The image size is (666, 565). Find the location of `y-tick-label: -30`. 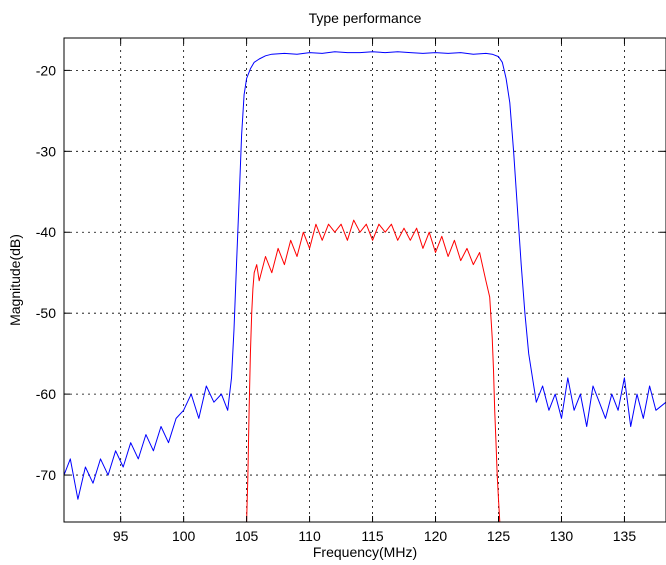

y-tick-label: -30 is located at coordinates (46, 151).